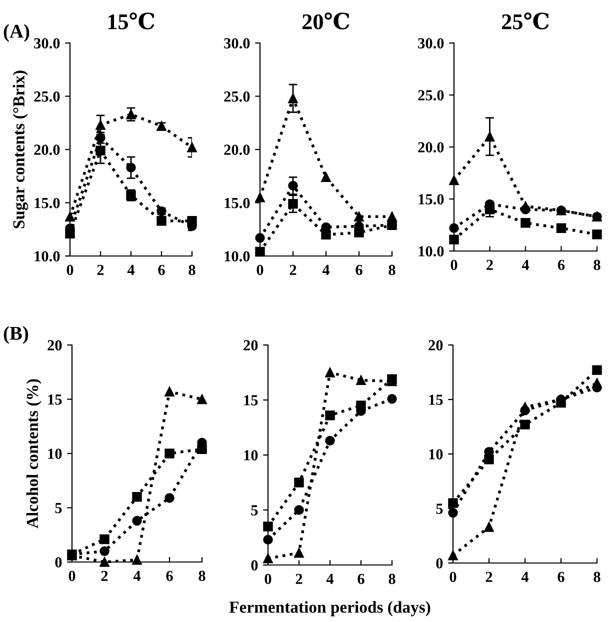 Image resolution: width=610 pixels, height=622 pixels. What do you see at coordinates (525, 21) in the screenshot?
I see `chart-title: 25℃` at bounding box center [525, 21].